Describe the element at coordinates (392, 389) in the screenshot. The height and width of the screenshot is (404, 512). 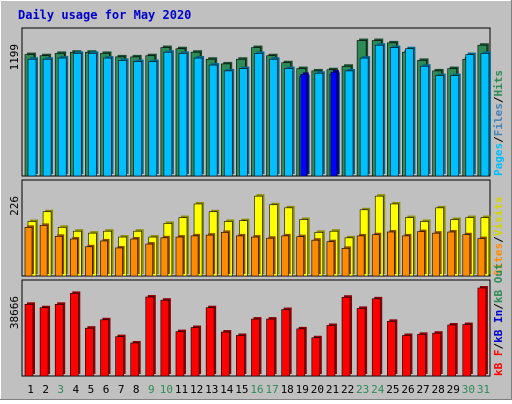
I see `x-tick-label-25: 25` at that location.